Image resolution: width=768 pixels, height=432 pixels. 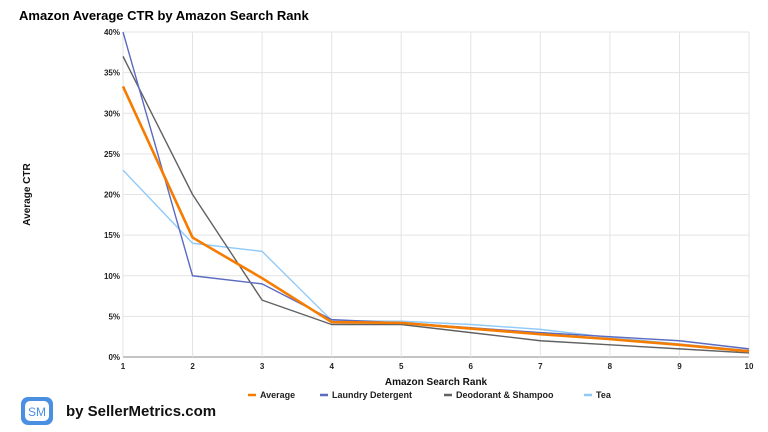 I want to click on x-tick-label: 10, so click(x=749, y=366).